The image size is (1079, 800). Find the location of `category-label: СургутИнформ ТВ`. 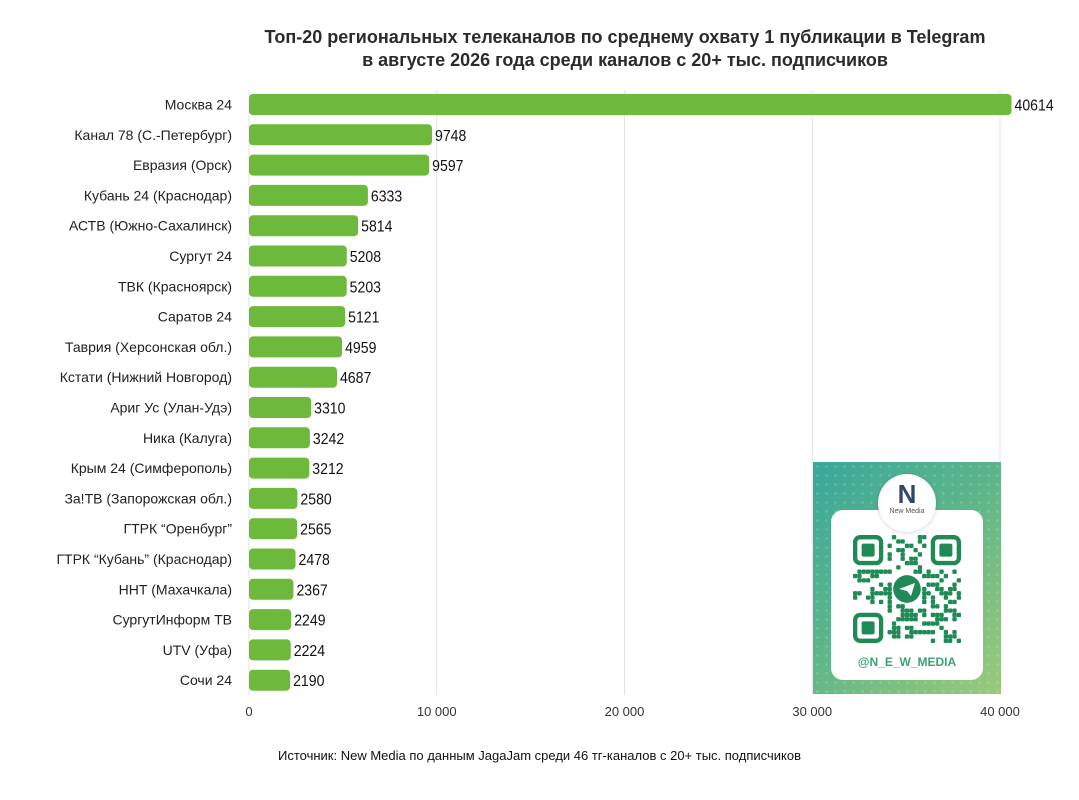

category-label: СургутИнформ ТВ is located at coordinates (172, 620).